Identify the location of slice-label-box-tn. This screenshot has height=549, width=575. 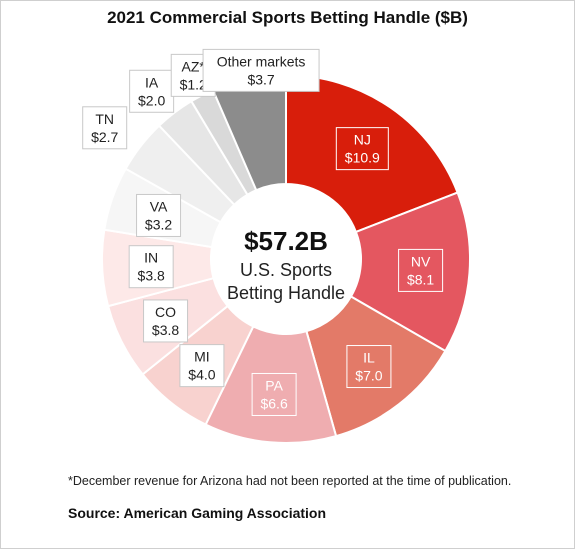
(105, 128).